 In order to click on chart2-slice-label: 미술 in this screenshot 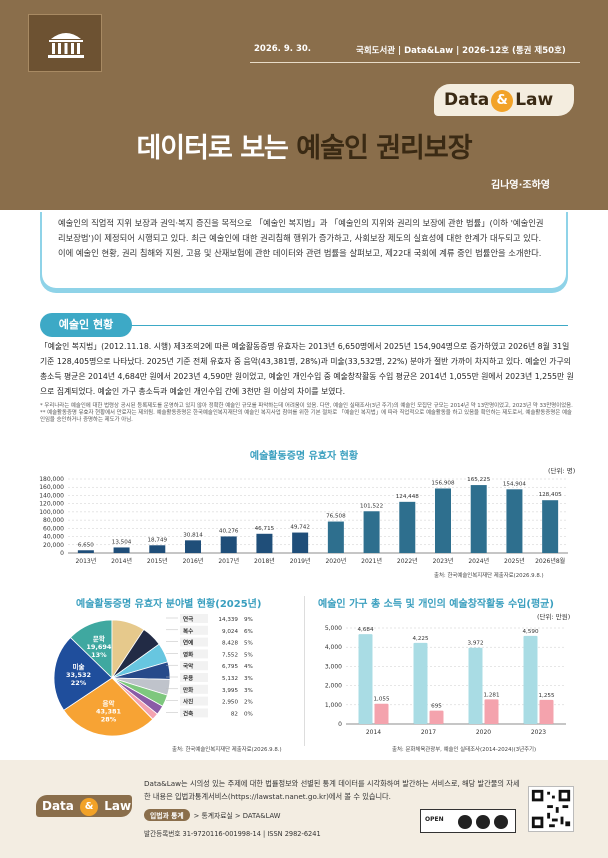, I will do `click(79, 666)`.